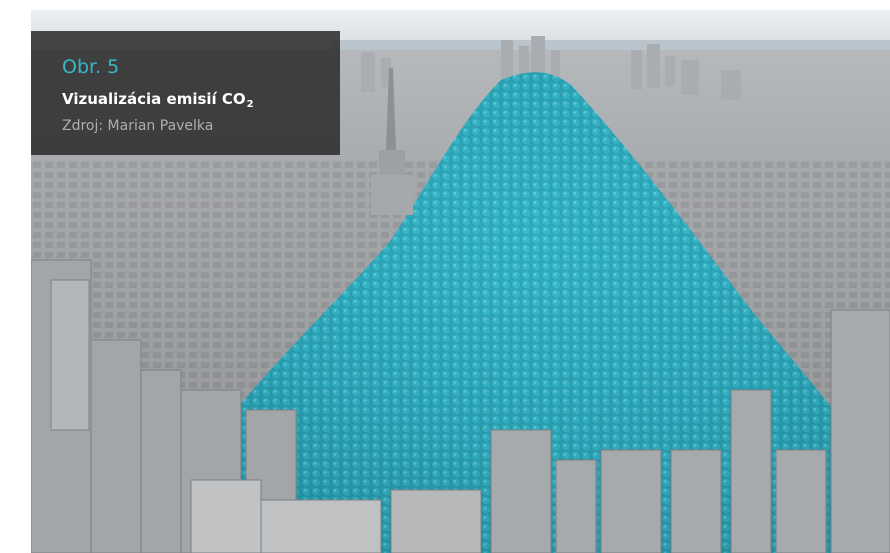 This screenshot has width=890, height=553. I want to click on figure-title: Vizualizácia emisií CO2, so click(158, 102).